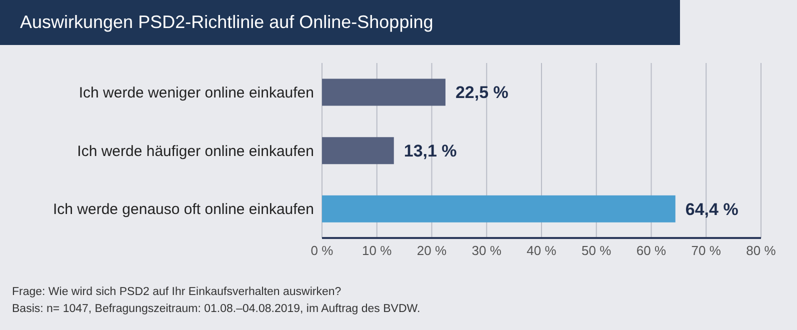 This screenshot has width=797, height=330. Describe the element at coordinates (597, 250) in the screenshot. I see `x-tick-label: 50 %` at that location.